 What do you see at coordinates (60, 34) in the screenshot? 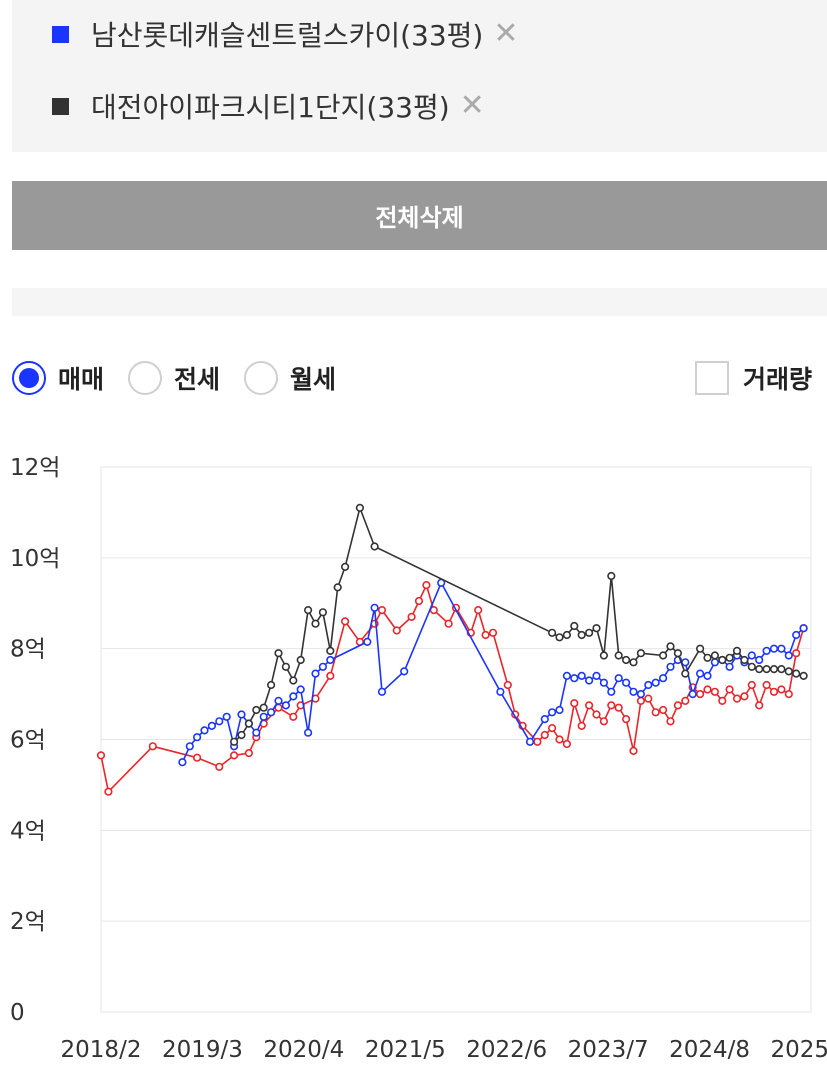
I see `series-color-swatch` at bounding box center [60, 34].